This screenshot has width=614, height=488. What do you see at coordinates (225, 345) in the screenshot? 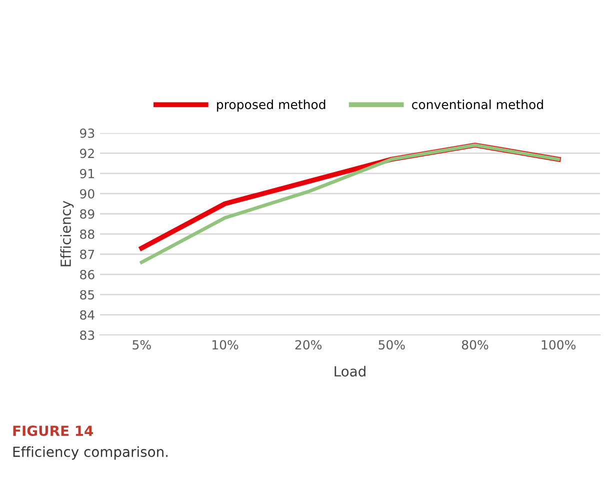
I see `x-tick-label: 10%` at bounding box center [225, 345].